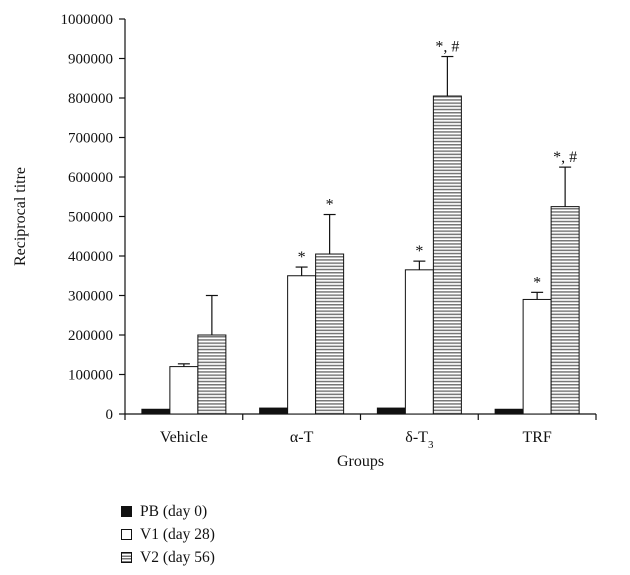  What do you see at coordinates (177, 534) in the screenshot?
I see `legend-label: V1 (day 28)` at bounding box center [177, 534].